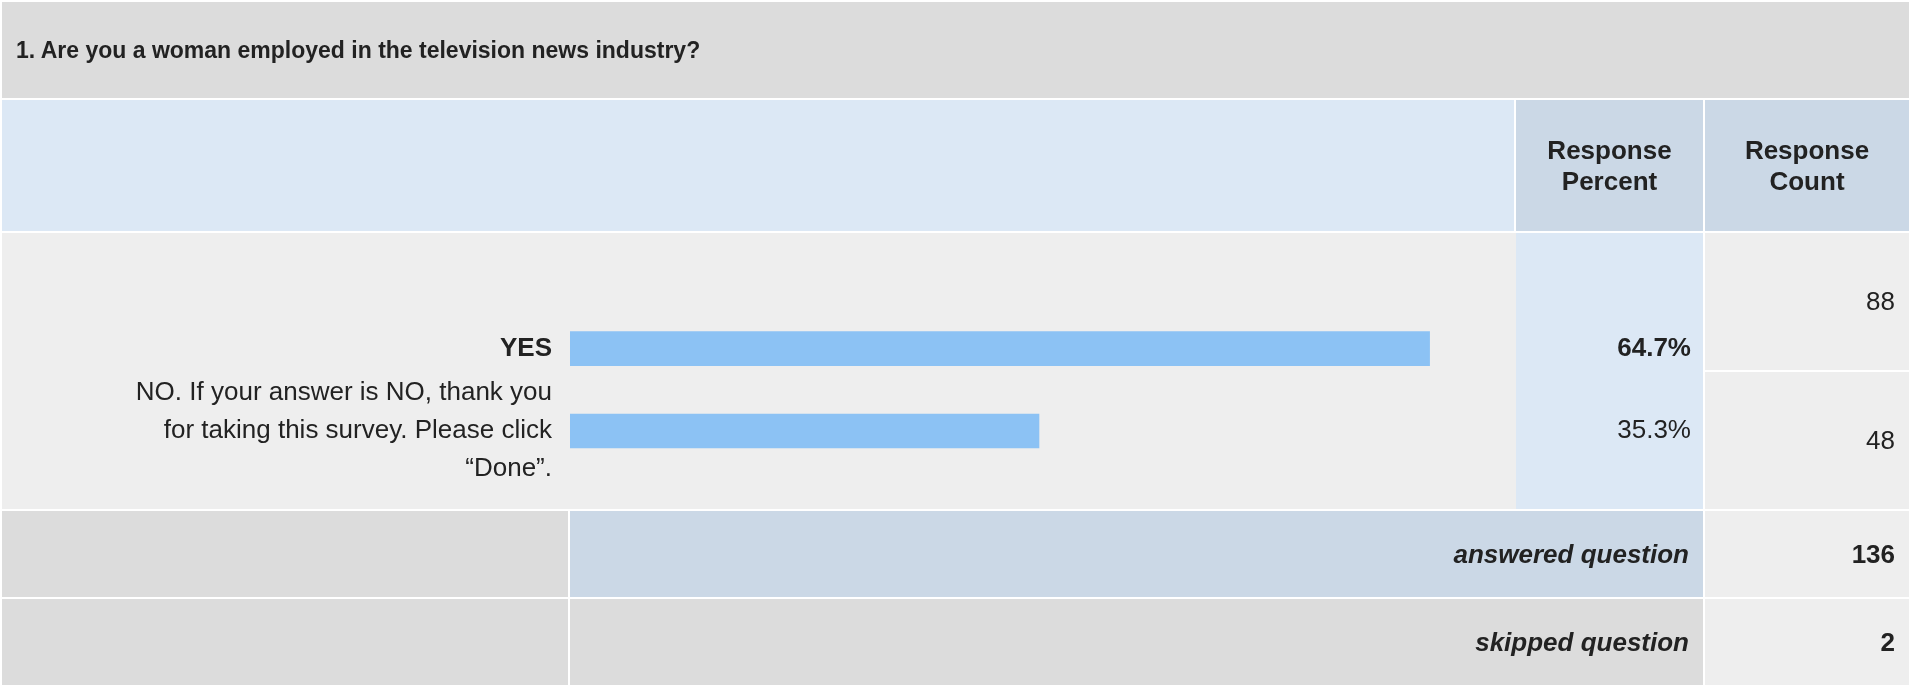 The width and height of the screenshot is (1909, 685). I want to click on y-tick-label: NO. If your answer is NO, thank you for taking this survey. Please click “Done”., so click(344, 429).